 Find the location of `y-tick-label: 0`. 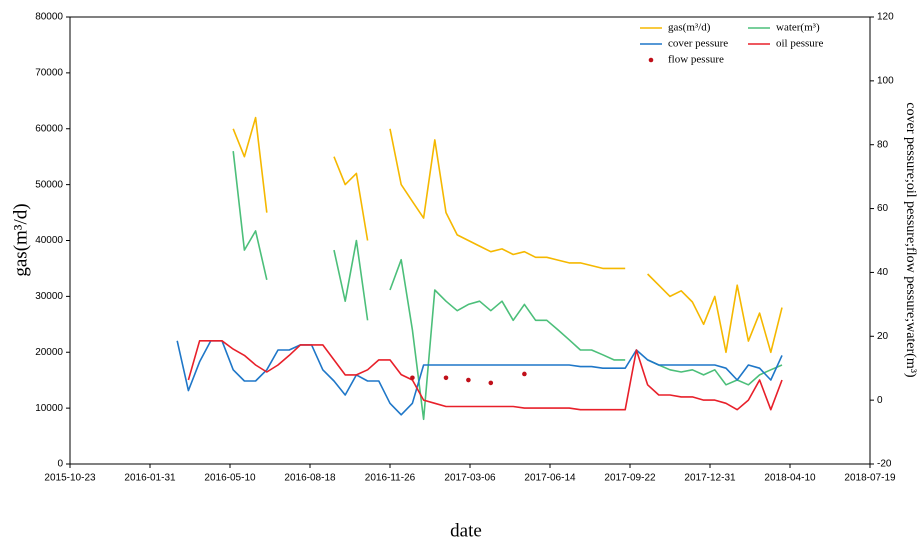

y-tick-label: 0 is located at coordinates (60, 464).